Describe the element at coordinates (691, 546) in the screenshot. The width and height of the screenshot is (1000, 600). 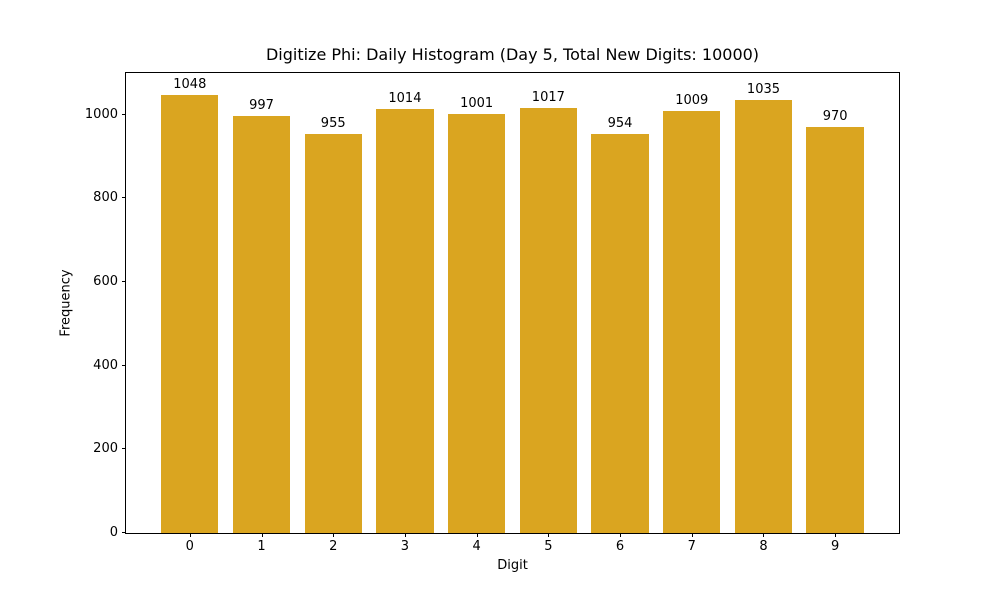
I see `x-tick-label: 7` at that location.